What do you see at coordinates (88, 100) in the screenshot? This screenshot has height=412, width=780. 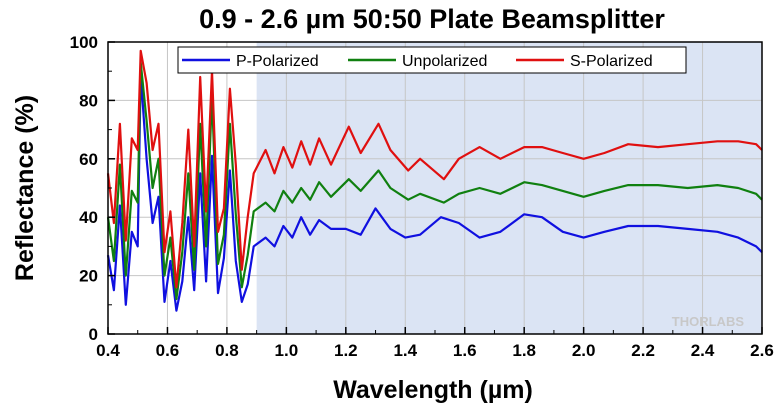 I see `y-tick-label: 80` at bounding box center [88, 100].